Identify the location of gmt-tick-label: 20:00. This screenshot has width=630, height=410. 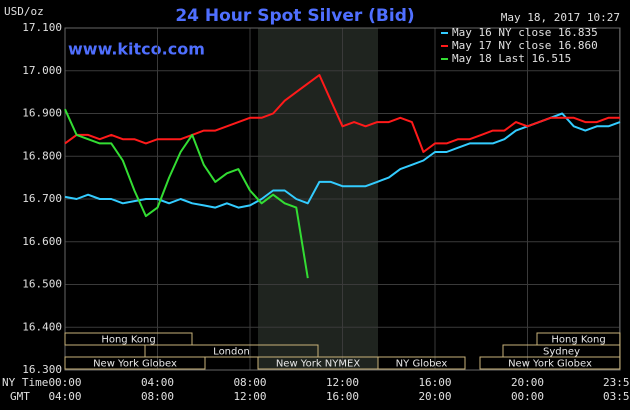
(434, 396).